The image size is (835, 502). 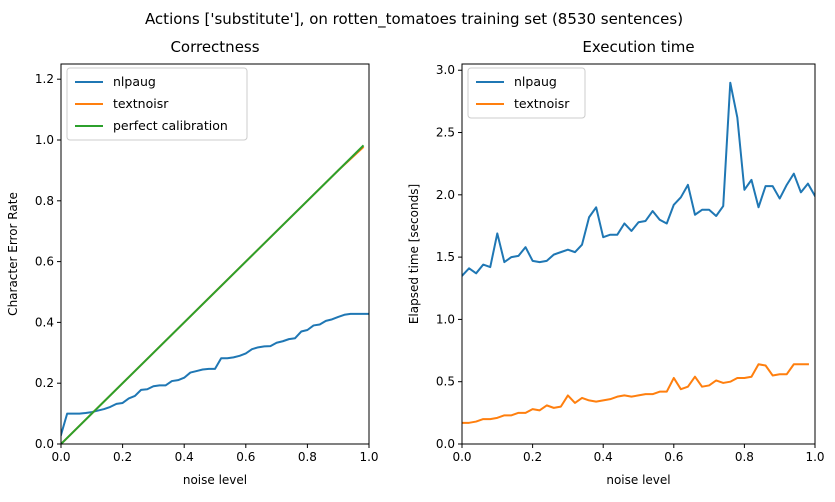 I want to click on y-tick-label: 0.8, so click(x=44, y=201).